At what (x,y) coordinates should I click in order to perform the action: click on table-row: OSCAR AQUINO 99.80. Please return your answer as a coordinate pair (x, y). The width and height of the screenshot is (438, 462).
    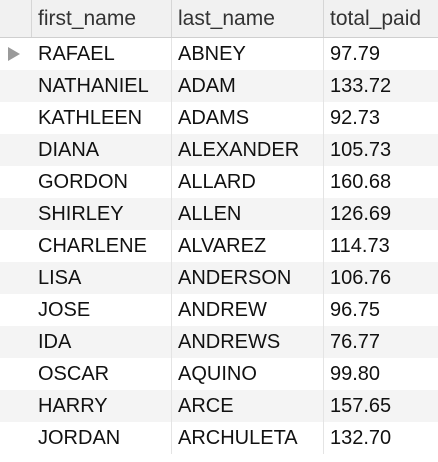
    Looking at the image, I should click on (219, 374).